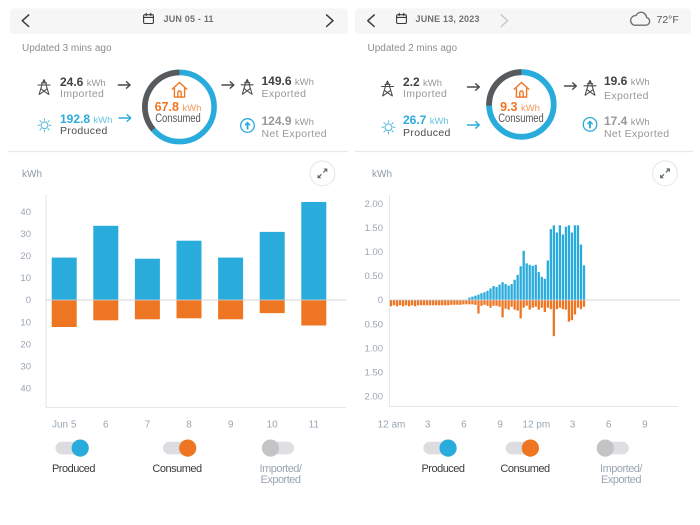 The width and height of the screenshot is (700, 525). Describe the element at coordinates (189, 425) in the screenshot. I see `svg-text: 8` at that location.